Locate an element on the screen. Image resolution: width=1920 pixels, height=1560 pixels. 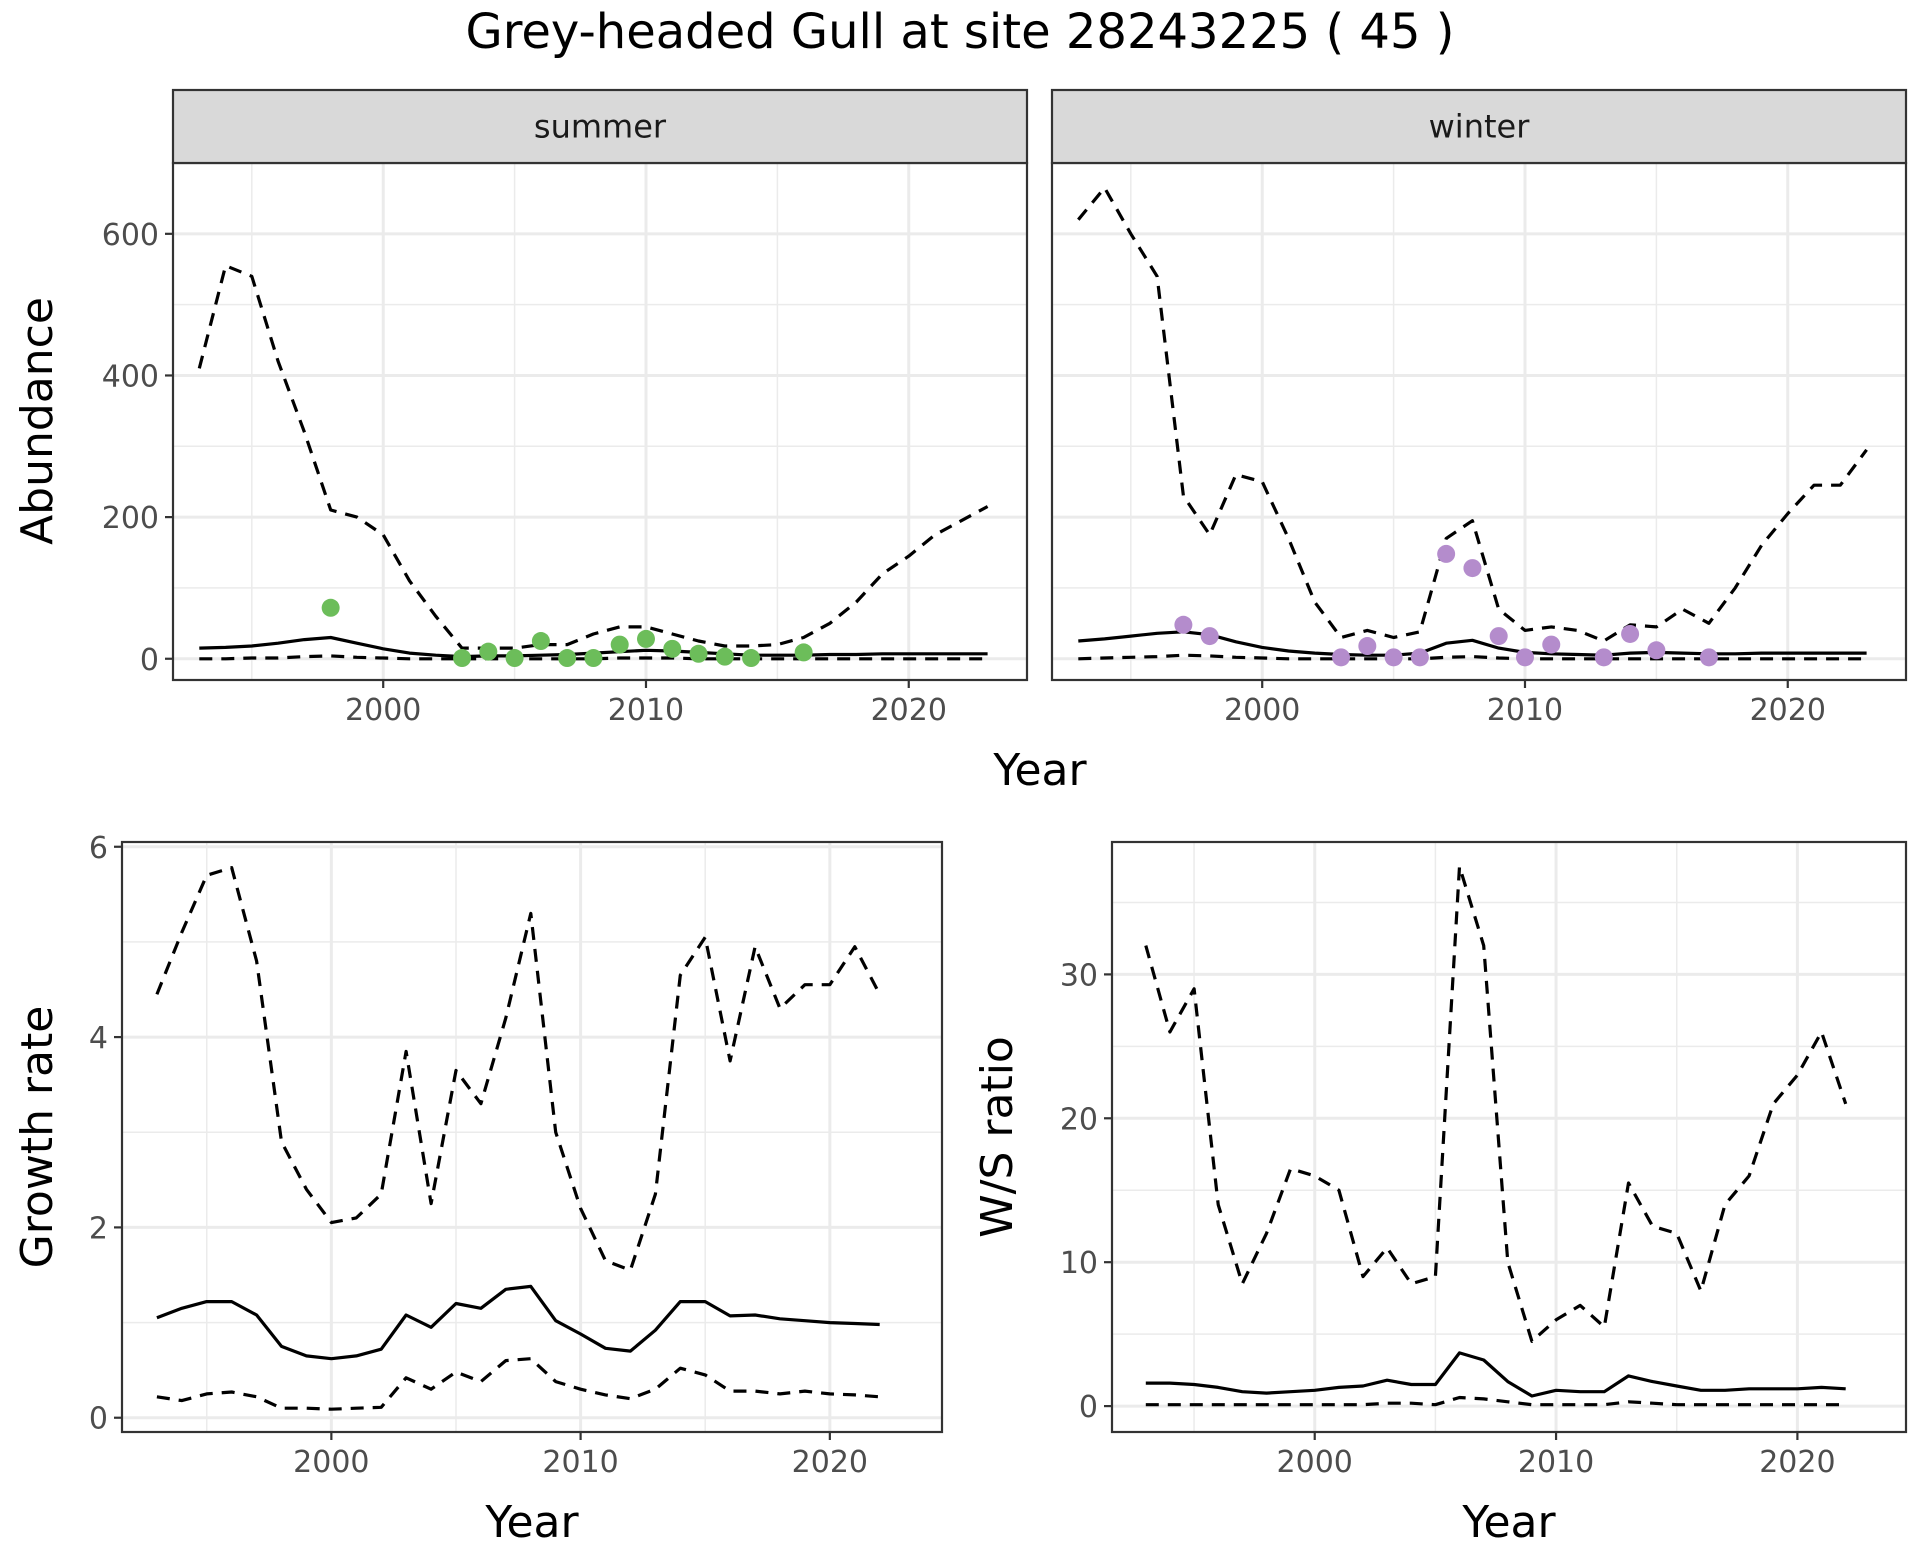
chart-title: Grey-headed Gull at site 28243225 ( 45 ) is located at coordinates (960, 32).